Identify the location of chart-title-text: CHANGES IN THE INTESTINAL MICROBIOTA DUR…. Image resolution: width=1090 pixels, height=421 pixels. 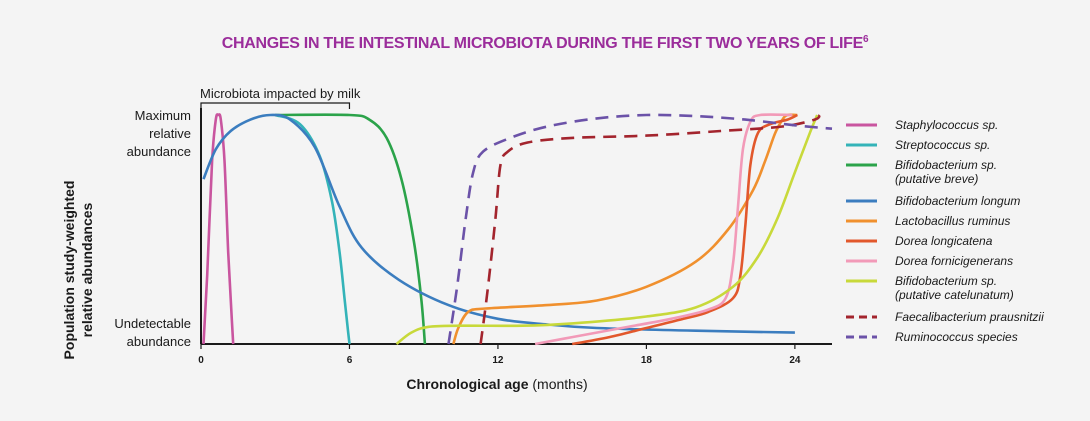
(543, 43).